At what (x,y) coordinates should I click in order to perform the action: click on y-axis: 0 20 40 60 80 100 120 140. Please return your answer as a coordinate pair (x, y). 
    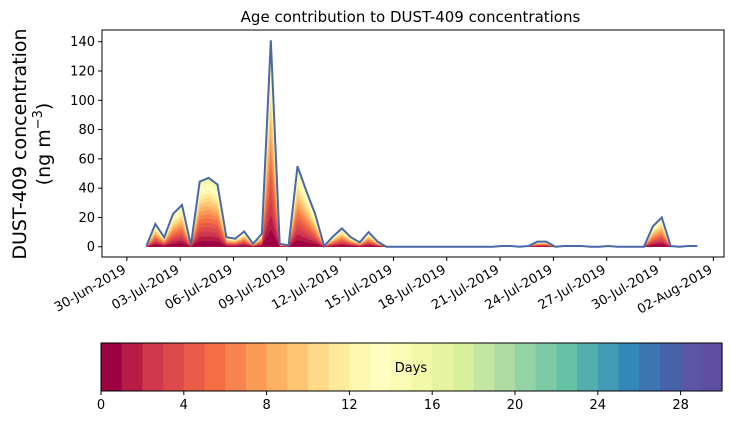
    Looking at the image, I should click on (86, 145).